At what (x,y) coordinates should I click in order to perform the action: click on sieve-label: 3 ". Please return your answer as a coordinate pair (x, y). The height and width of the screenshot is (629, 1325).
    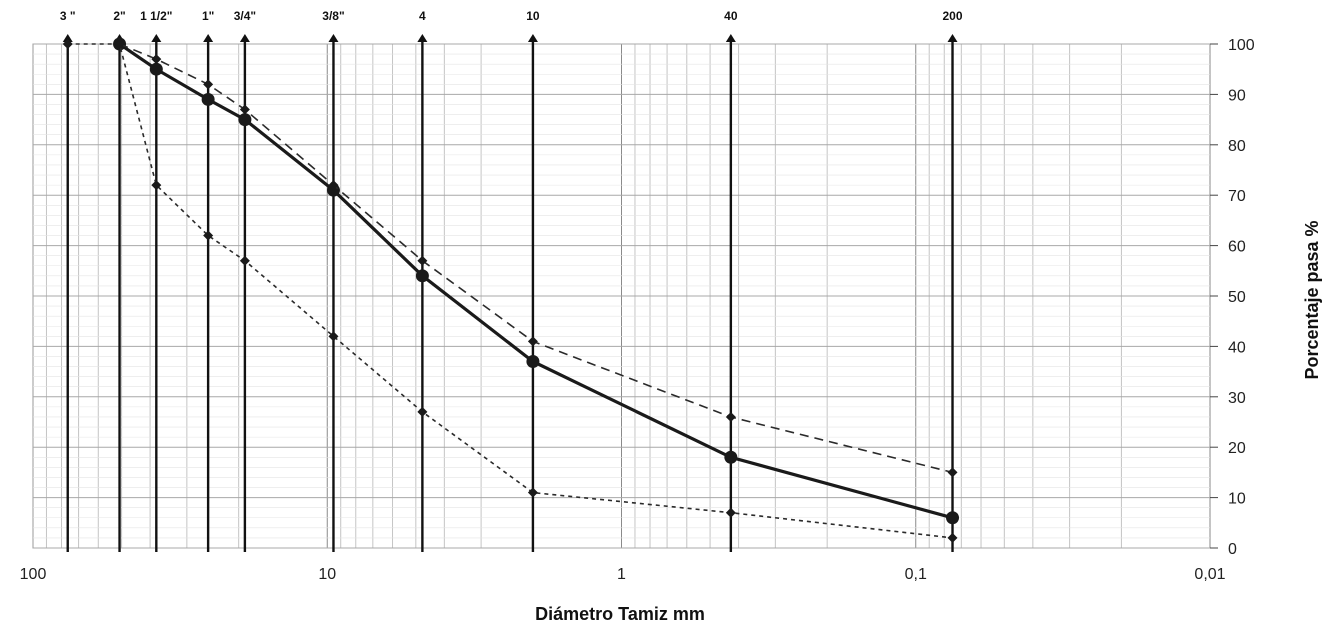
    Looking at the image, I should click on (68, 16).